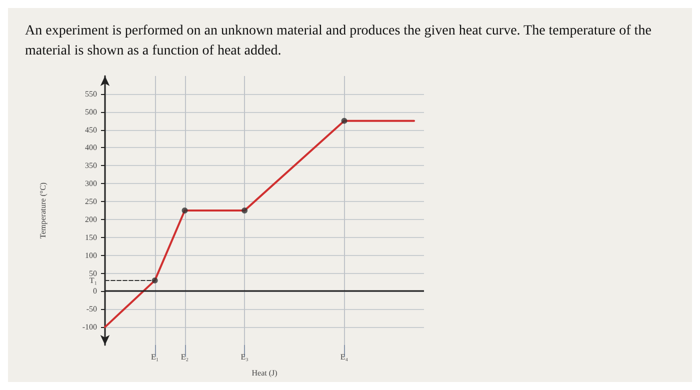  I want to click on y-tick-label: 200, so click(91, 219).